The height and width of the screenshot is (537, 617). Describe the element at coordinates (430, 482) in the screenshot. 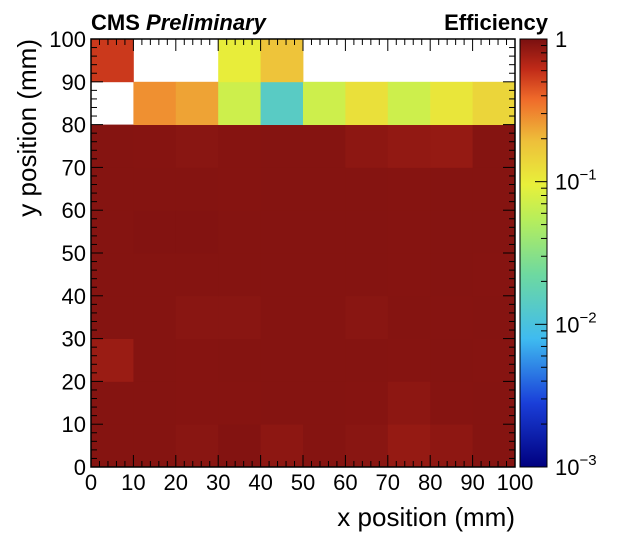

I see `x-tick-label: 80` at that location.